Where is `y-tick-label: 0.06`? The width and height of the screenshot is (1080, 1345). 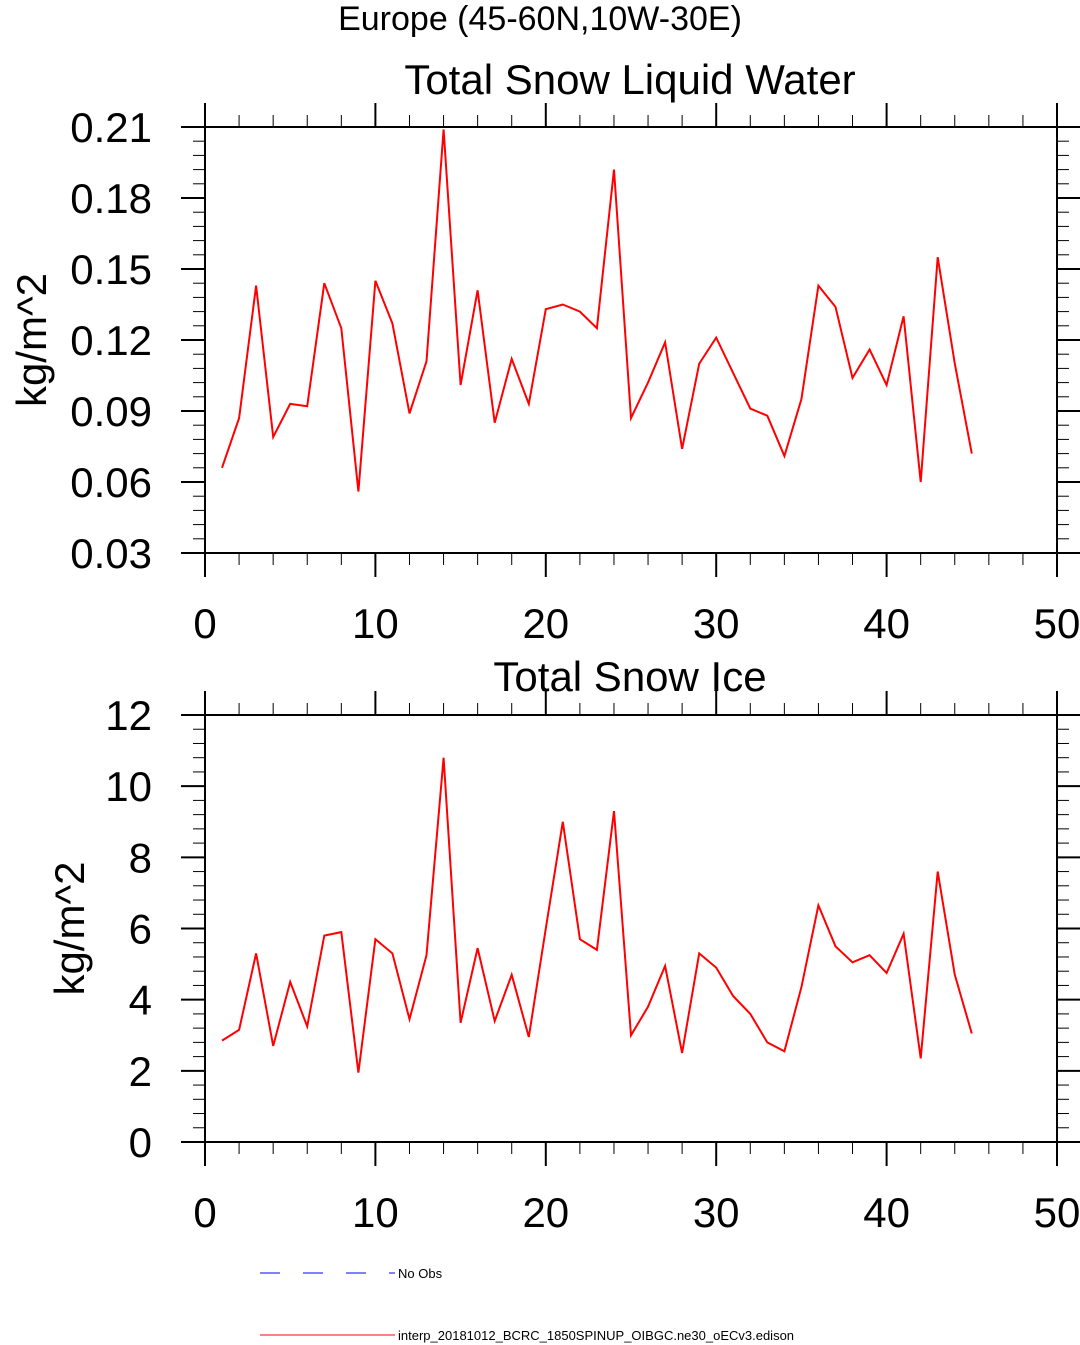 y-tick-label: 0.06 is located at coordinates (111, 482).